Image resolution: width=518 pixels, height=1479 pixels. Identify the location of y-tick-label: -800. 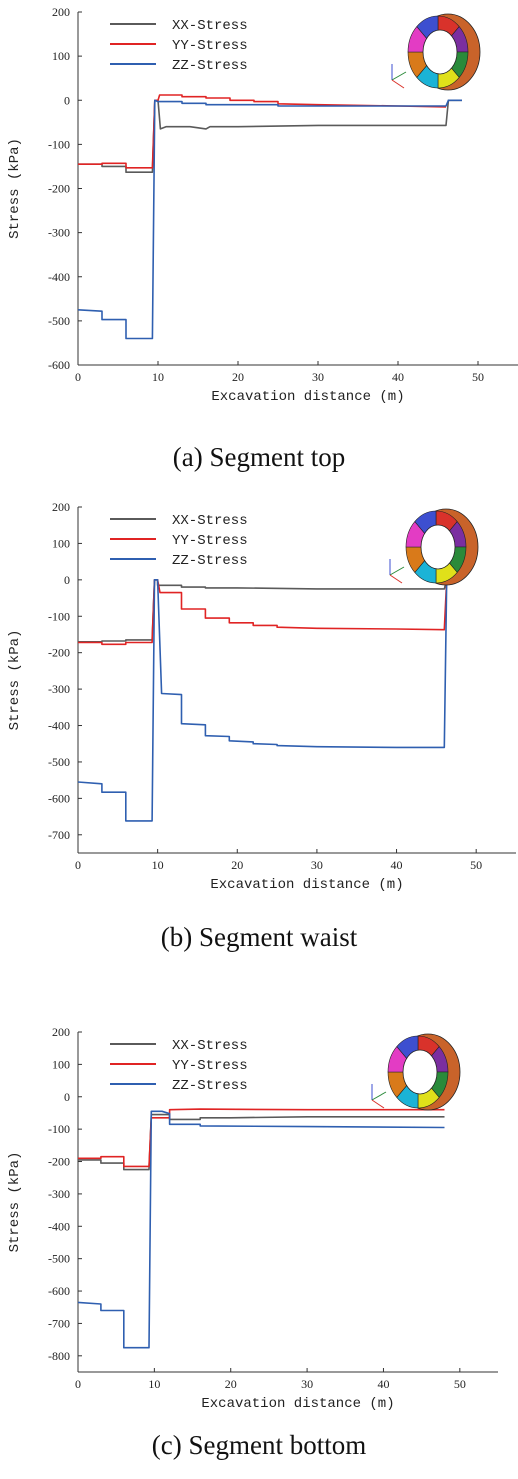
(59, 1356).